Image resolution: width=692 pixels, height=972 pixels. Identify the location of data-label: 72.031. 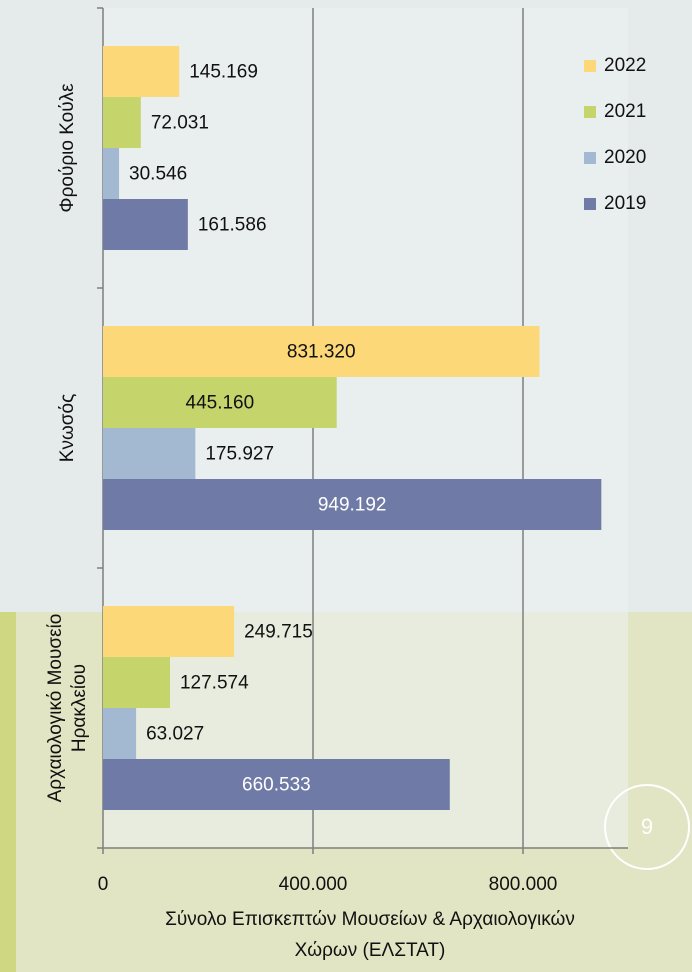
(180, 123).